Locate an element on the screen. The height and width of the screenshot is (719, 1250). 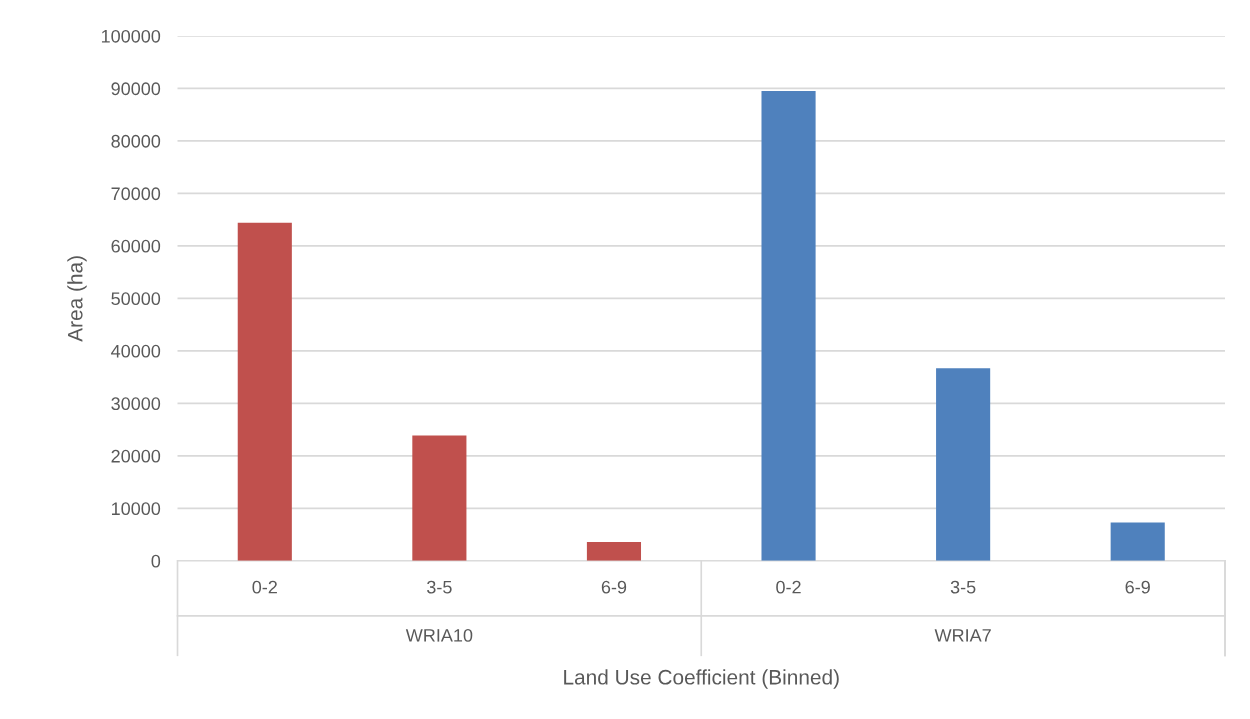
y-tick-label: 40000 is located at coordinates (136, 351).